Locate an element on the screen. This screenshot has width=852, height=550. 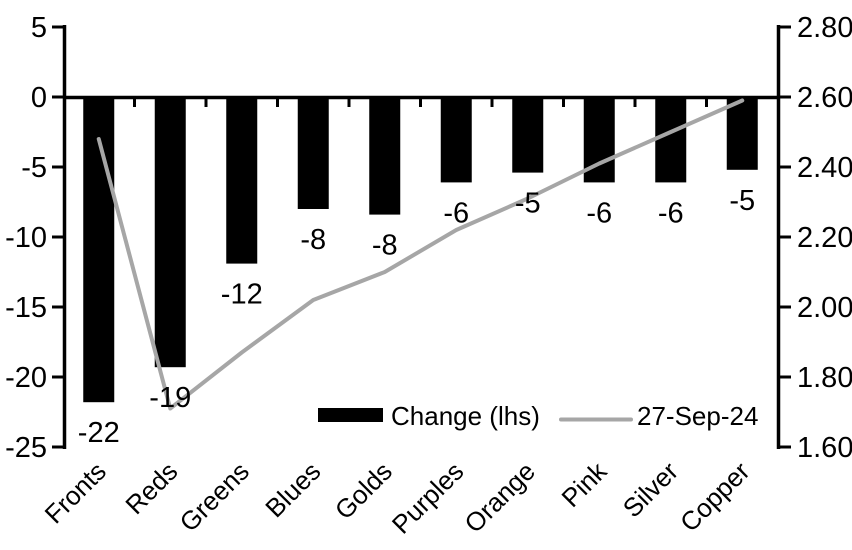
category-label: Fronts is located at coordinates (75, 492).